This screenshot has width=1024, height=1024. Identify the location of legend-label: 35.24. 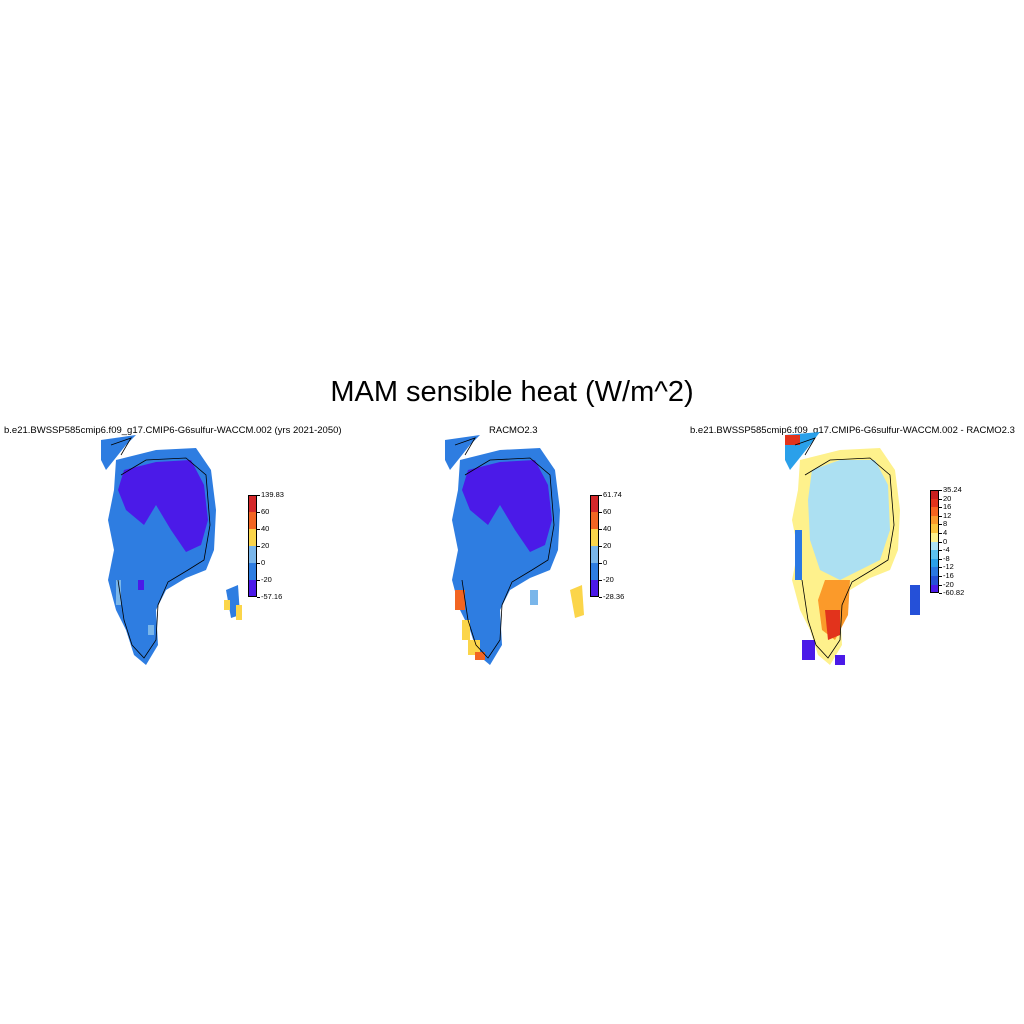
(952, 489).